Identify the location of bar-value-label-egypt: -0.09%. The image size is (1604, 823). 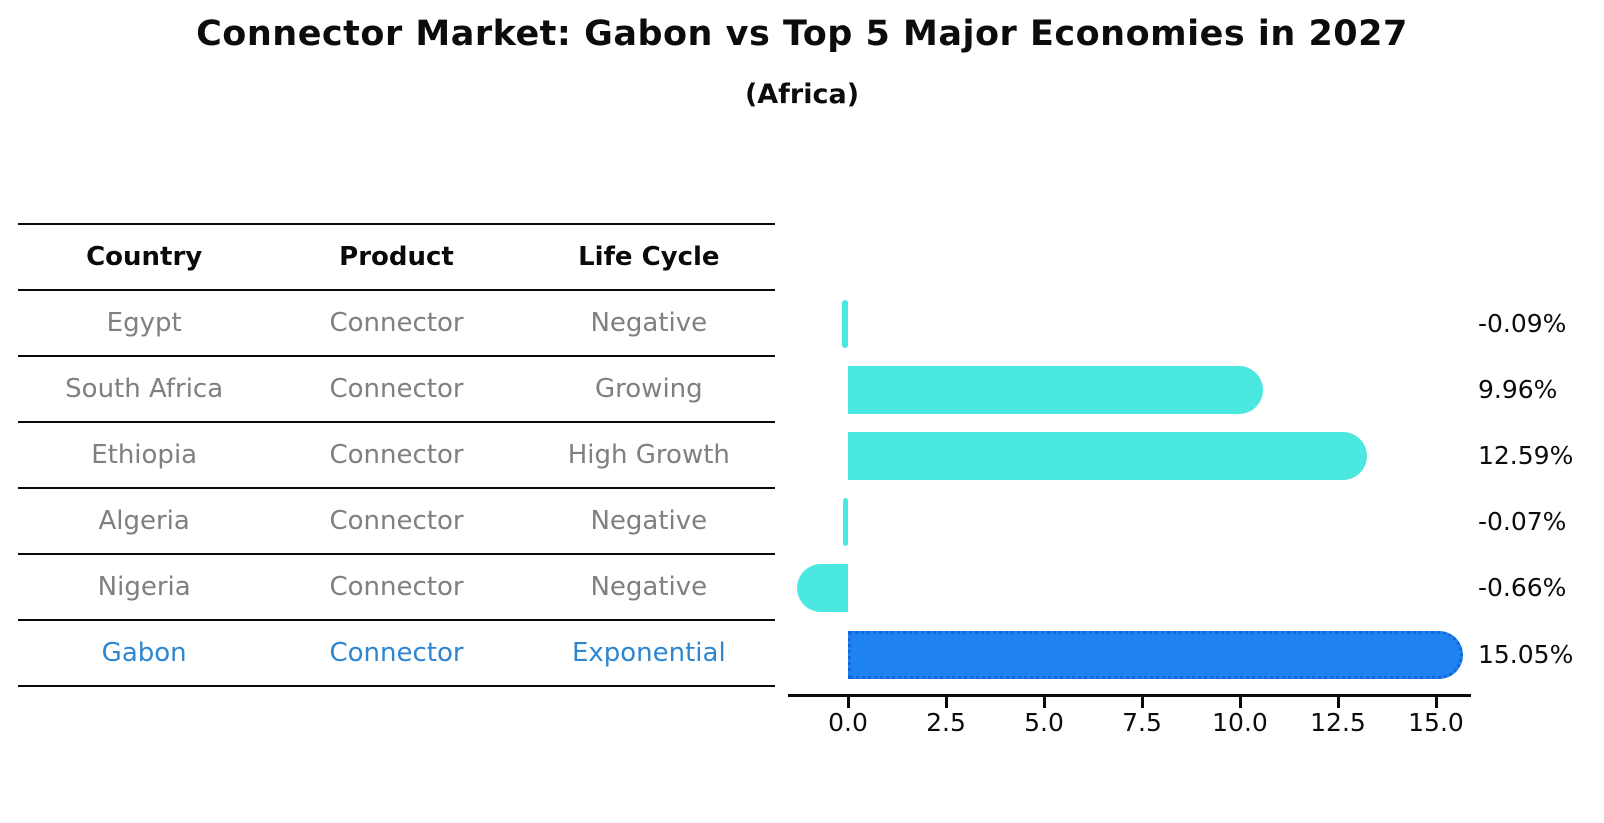
(1522, 323).